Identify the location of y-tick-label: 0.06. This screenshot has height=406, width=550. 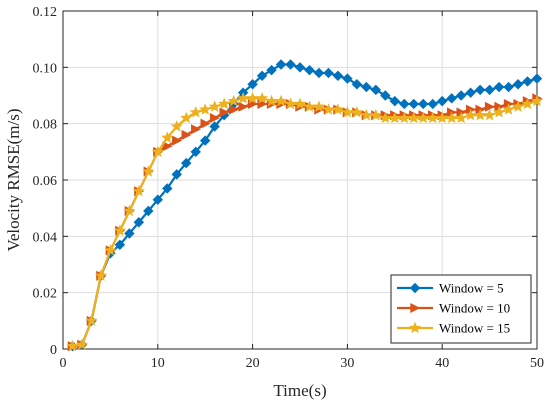
(45, 181).